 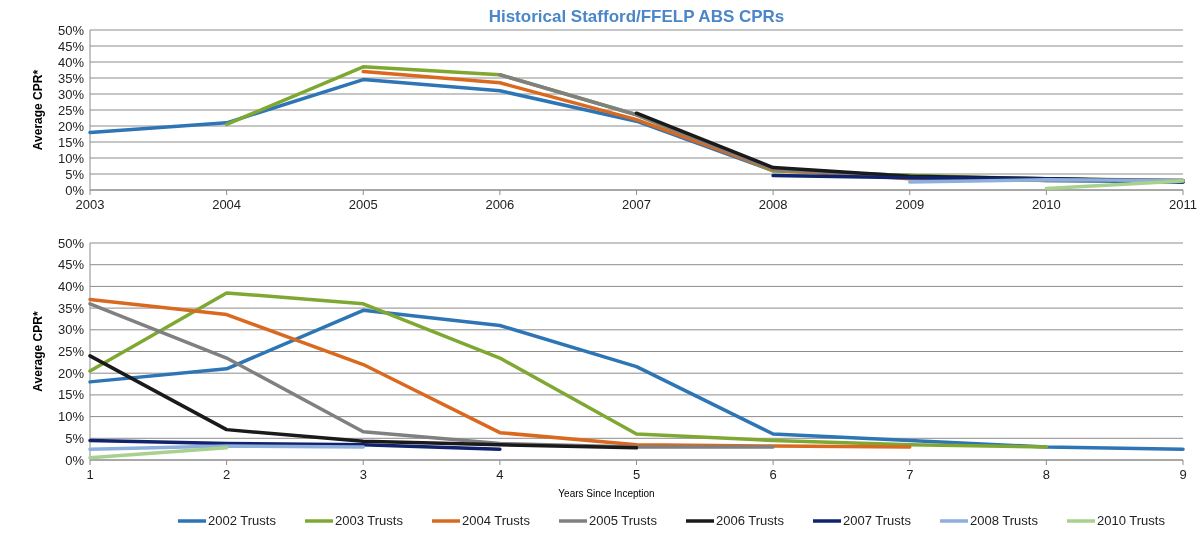 I want to click on x-tick-label: 2011, so click(x=1183, y=204).